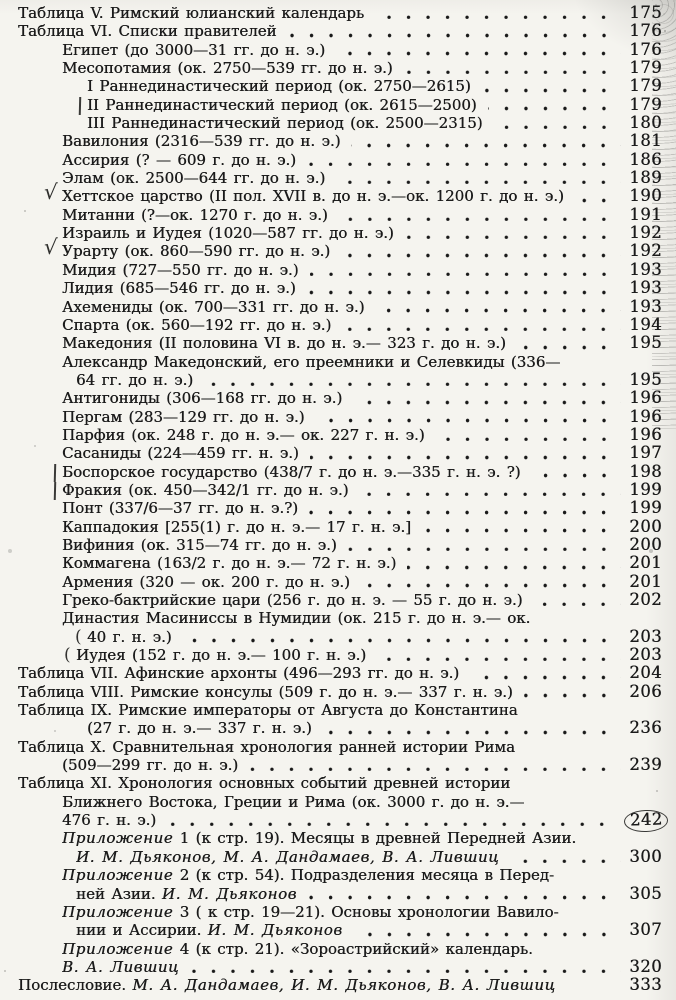 This screenshot has height=1000, width=676. Describe the element at coordinates (645, 581) in the screenshot. I see `page-number: 201` at that location.